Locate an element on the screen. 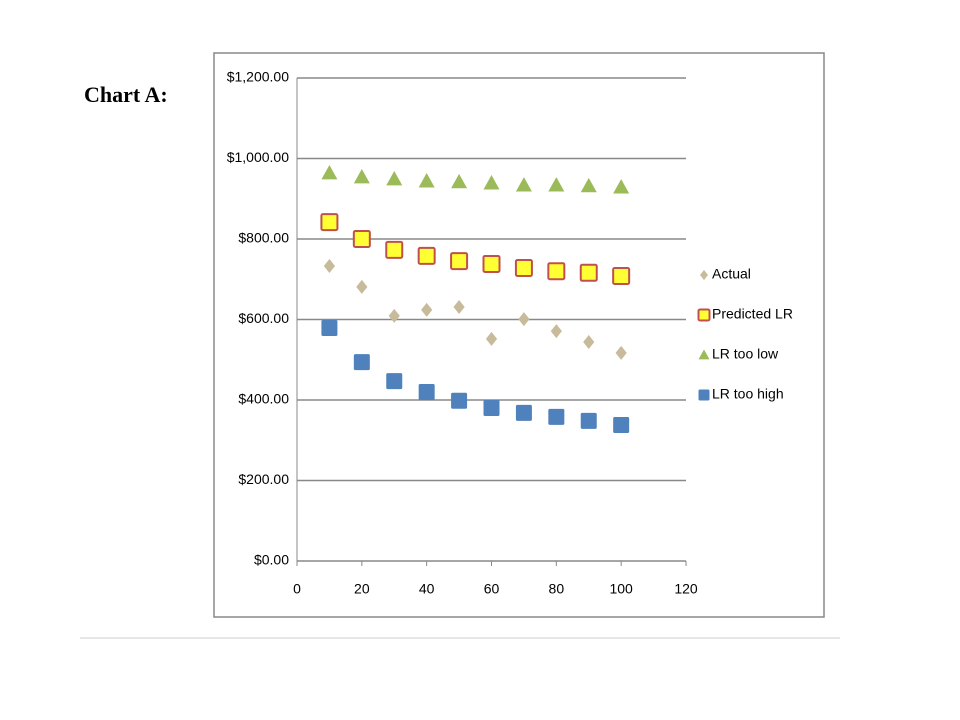 Image resolution: width=960 pixels, height=720 pixels. legend-label: LR too high is located at coordinates (748, 394).